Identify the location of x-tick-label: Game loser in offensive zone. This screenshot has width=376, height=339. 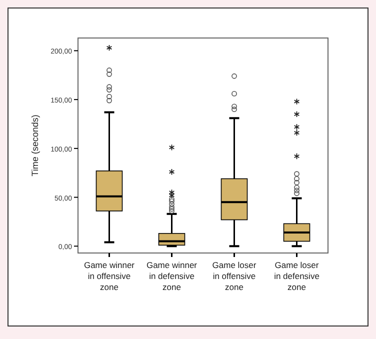
(234, 276).